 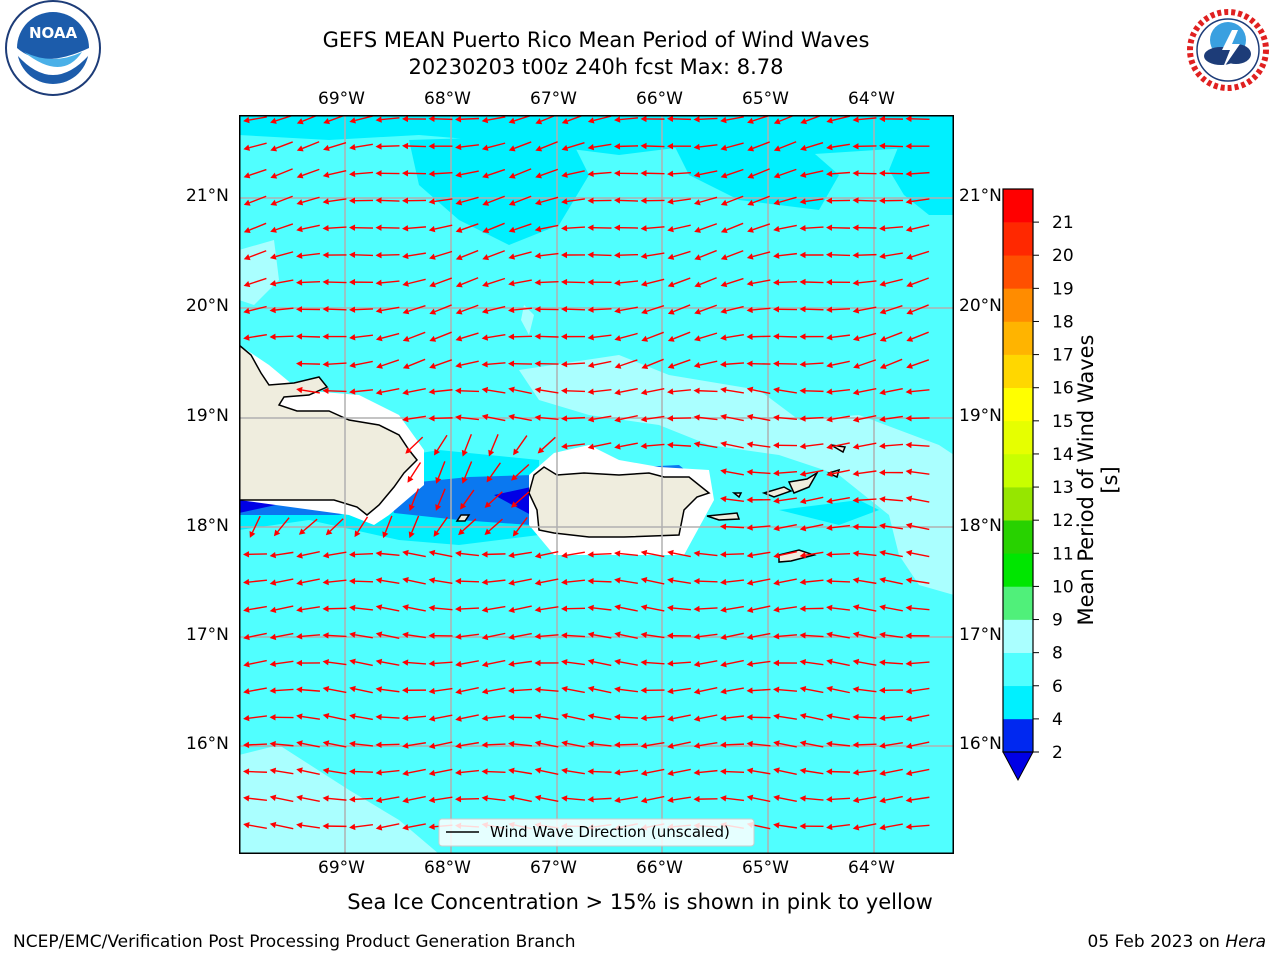 I want to click on colorbar-tick-label: 12, so click(x=1063, y=521).